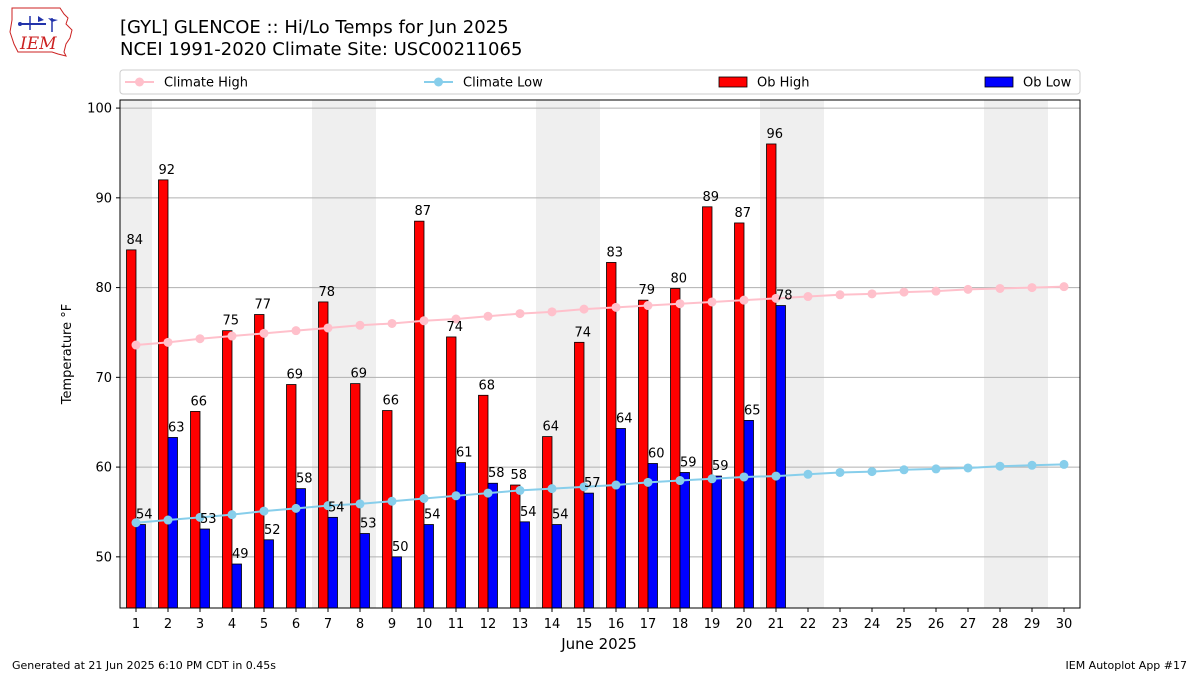  Describe the element at coordinates (647, 290) in the screenshot. I see `ob-high-value-label: 79` at that location.